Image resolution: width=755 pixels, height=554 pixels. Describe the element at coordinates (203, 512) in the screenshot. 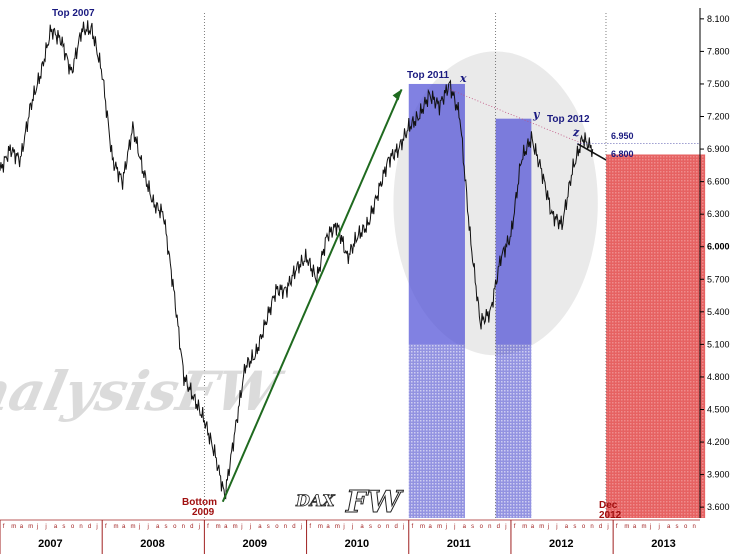

I see `annotation-bottom-2009-year: 2009` at that location.